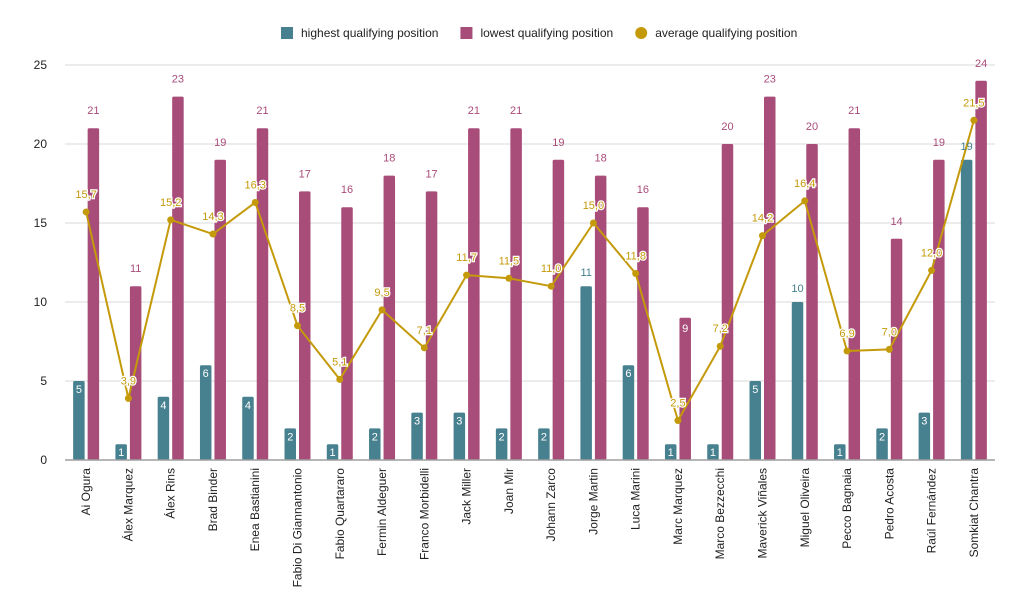 This screenshot has width=1023, height=603. What do you see at coordinates (635, 257) in the screenshot?
I see `data-label-average: 11,8` at bounding box center [635, 257].